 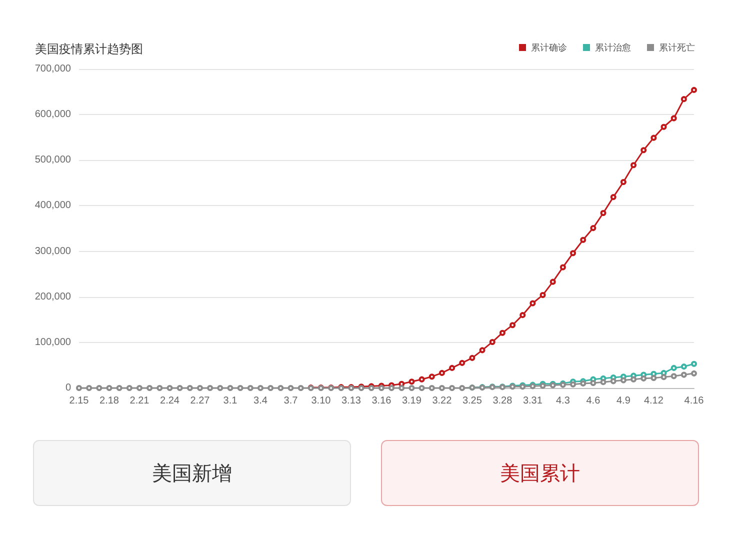 What do you see at coordinates (563, 401) in the screenshot?
I see `x-tick-label: 4.3` at bounding box center [563, 401].